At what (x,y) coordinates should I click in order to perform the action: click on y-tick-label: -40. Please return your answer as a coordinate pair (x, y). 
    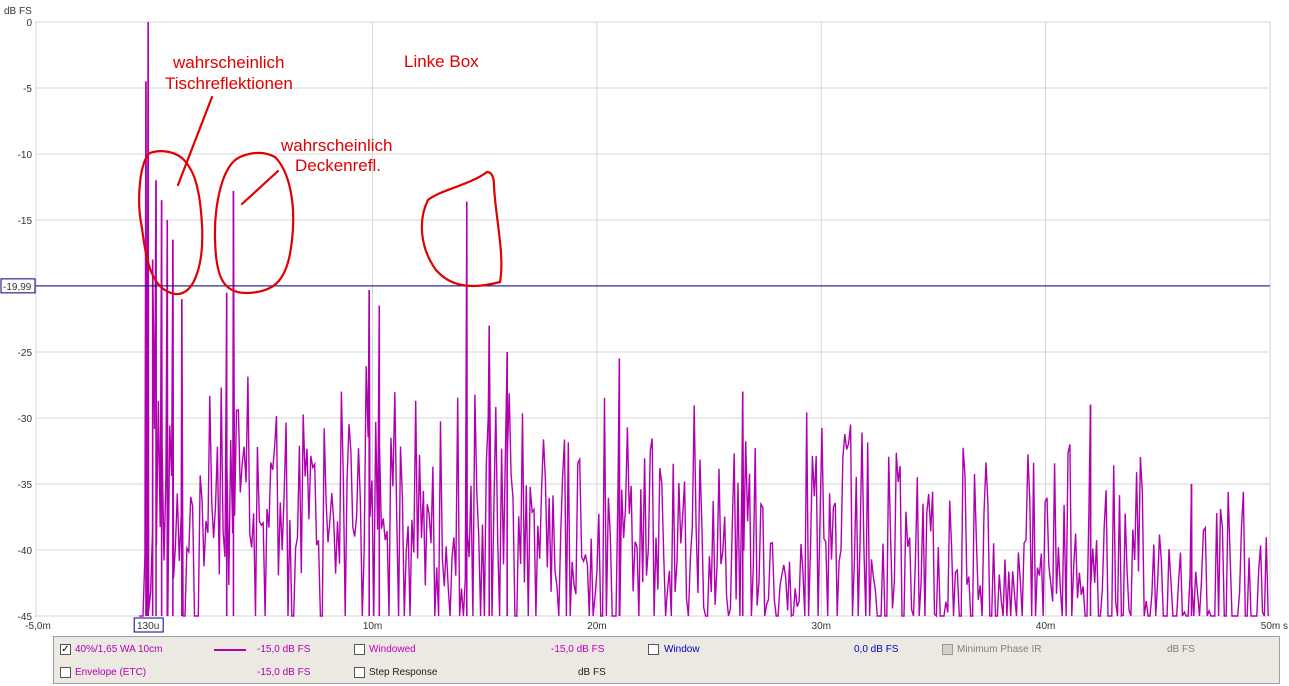
    Looking at the image, I should click on (25, 551).